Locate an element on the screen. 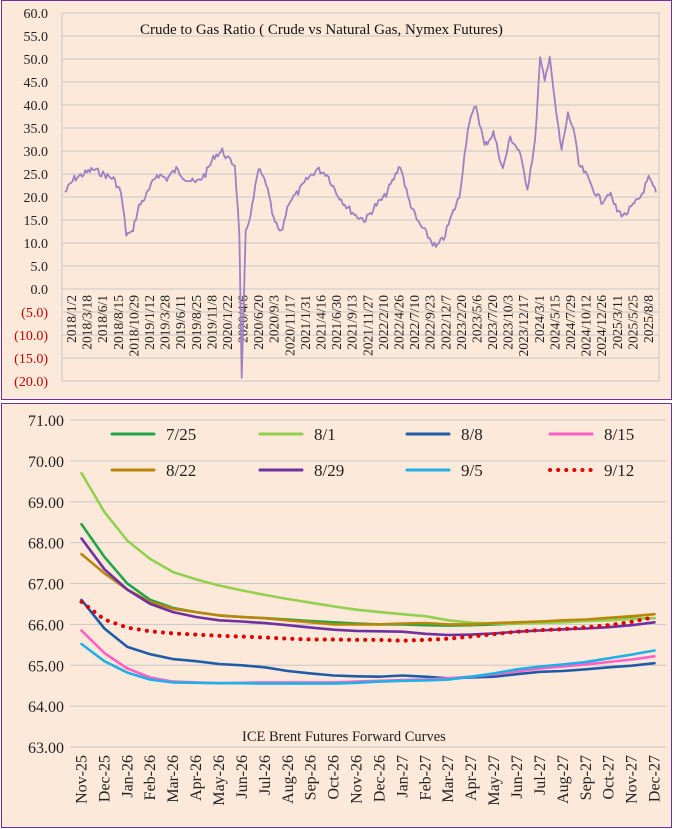 This screenshot has width=675, height=829. legend-label: 9/12 is located at coordinates (619, 470).